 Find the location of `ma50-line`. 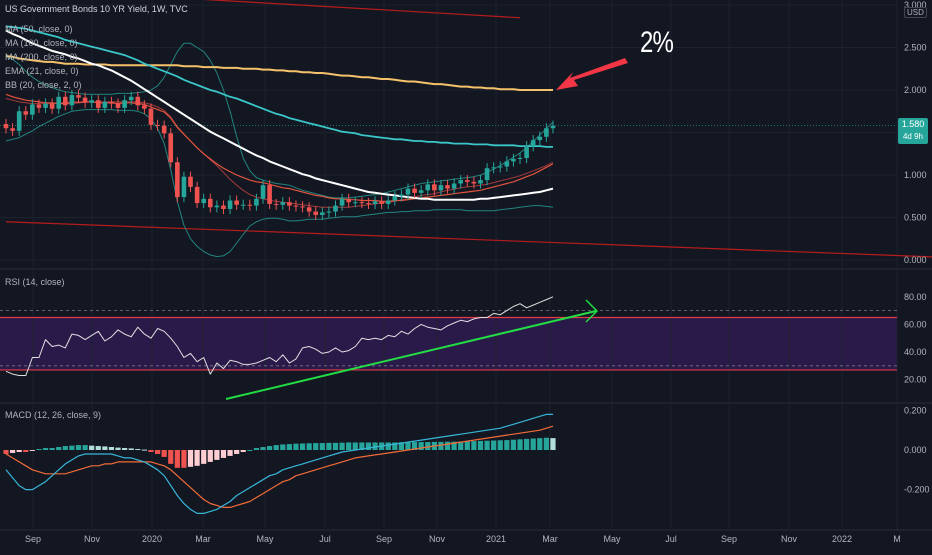

ma50-line is located at coordinates (279, 86).